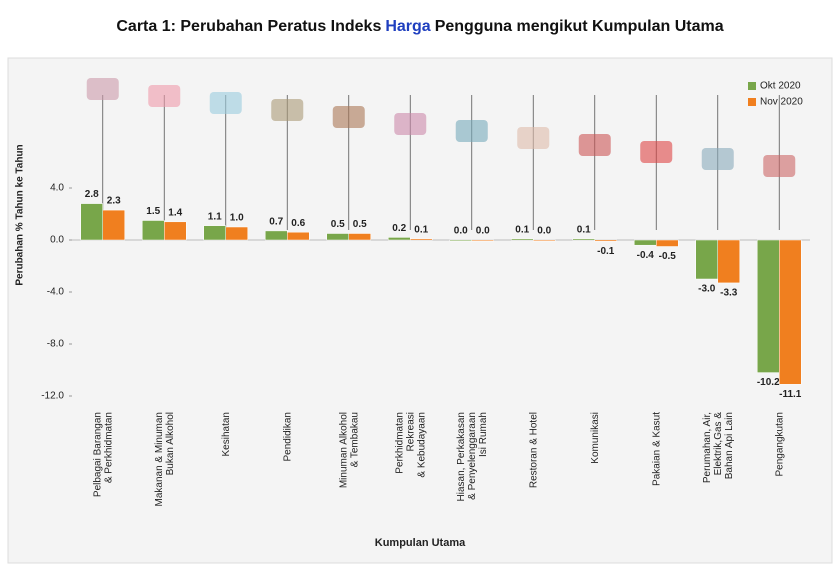  What do you see at coordinates (790, 394) in the screenshot?
I see `data-label: -11.1` at bounding box center [790, 394].